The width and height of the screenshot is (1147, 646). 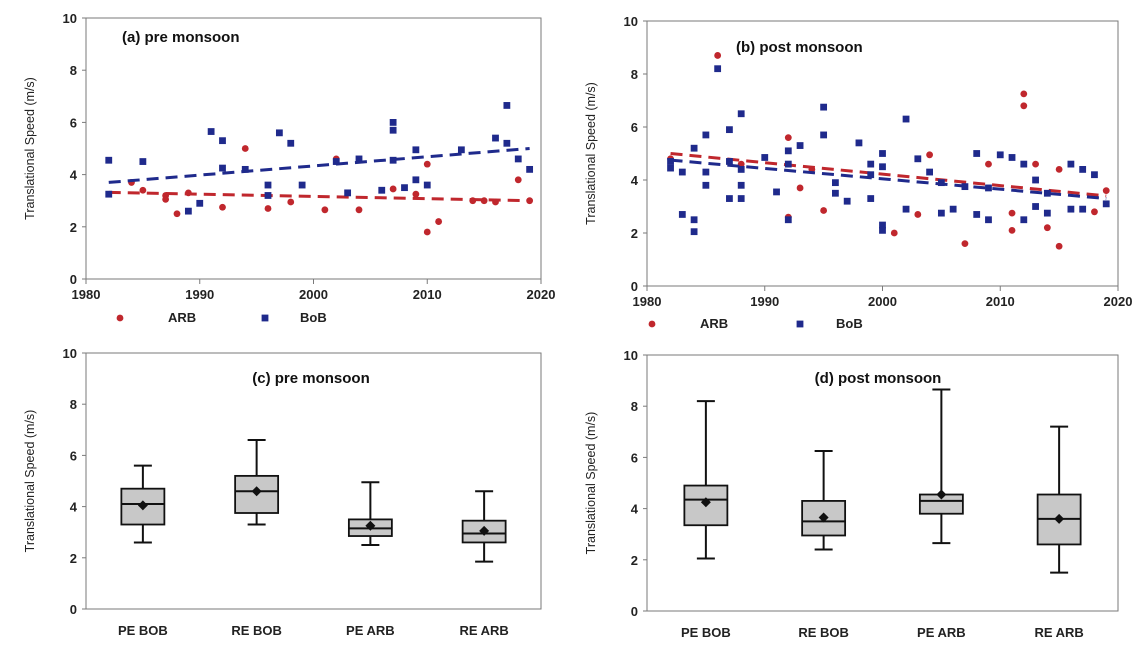 What do you see at coordinates (849, 323) in the screenshot?
I see `legend-label: BoB` at bounding box center [849, 323].